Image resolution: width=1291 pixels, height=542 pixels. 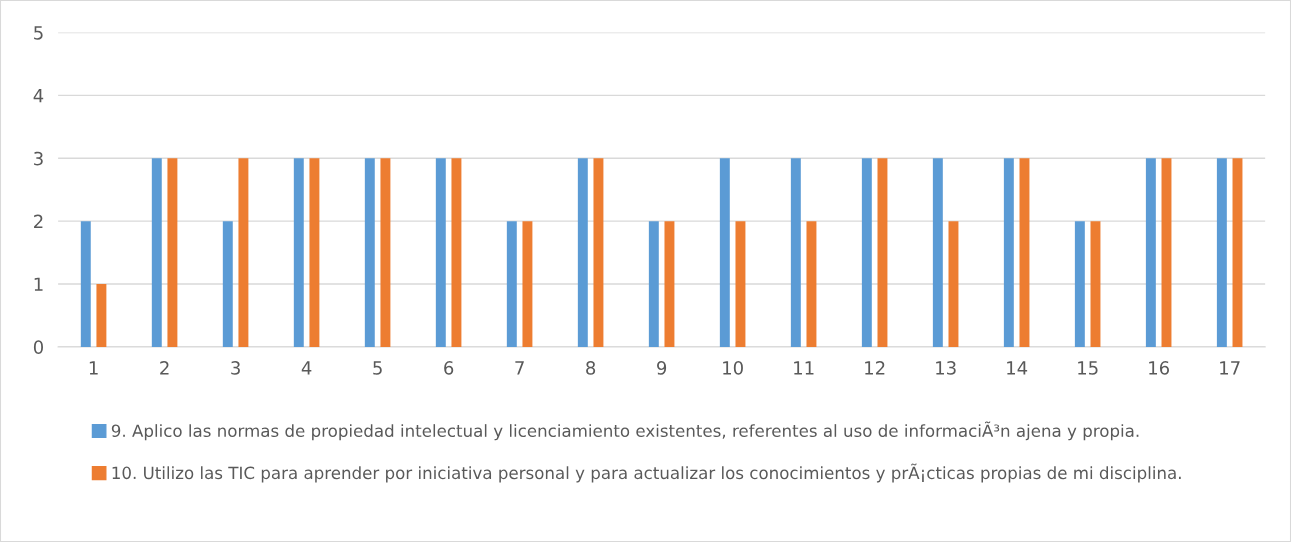 I want to click on legend-label: 10. Utilizo las TIC para aprender por iniciativa personal y para actualizar los conocimientos y prÃ¡cticas propias de mi disciplina., so click(x=646, y=473).